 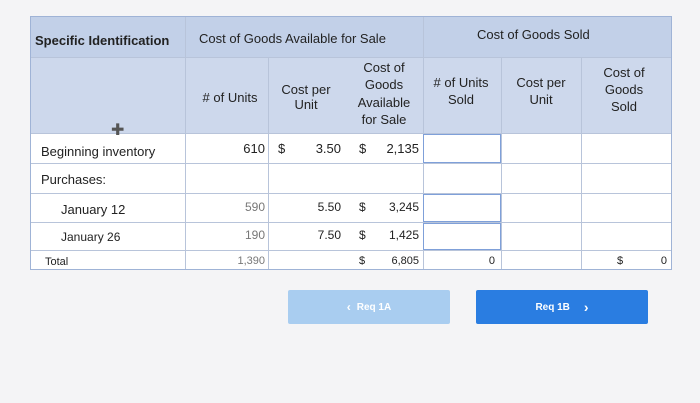 I want to click on total-units: 1,390, so click(x=251, y=261).